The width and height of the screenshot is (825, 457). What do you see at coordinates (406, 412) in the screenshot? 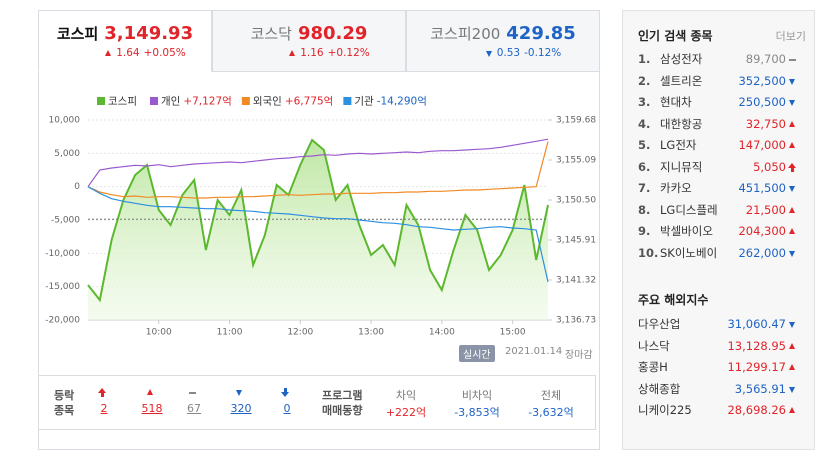
I see `program-value: +222억` at bounding box center [406, 412].